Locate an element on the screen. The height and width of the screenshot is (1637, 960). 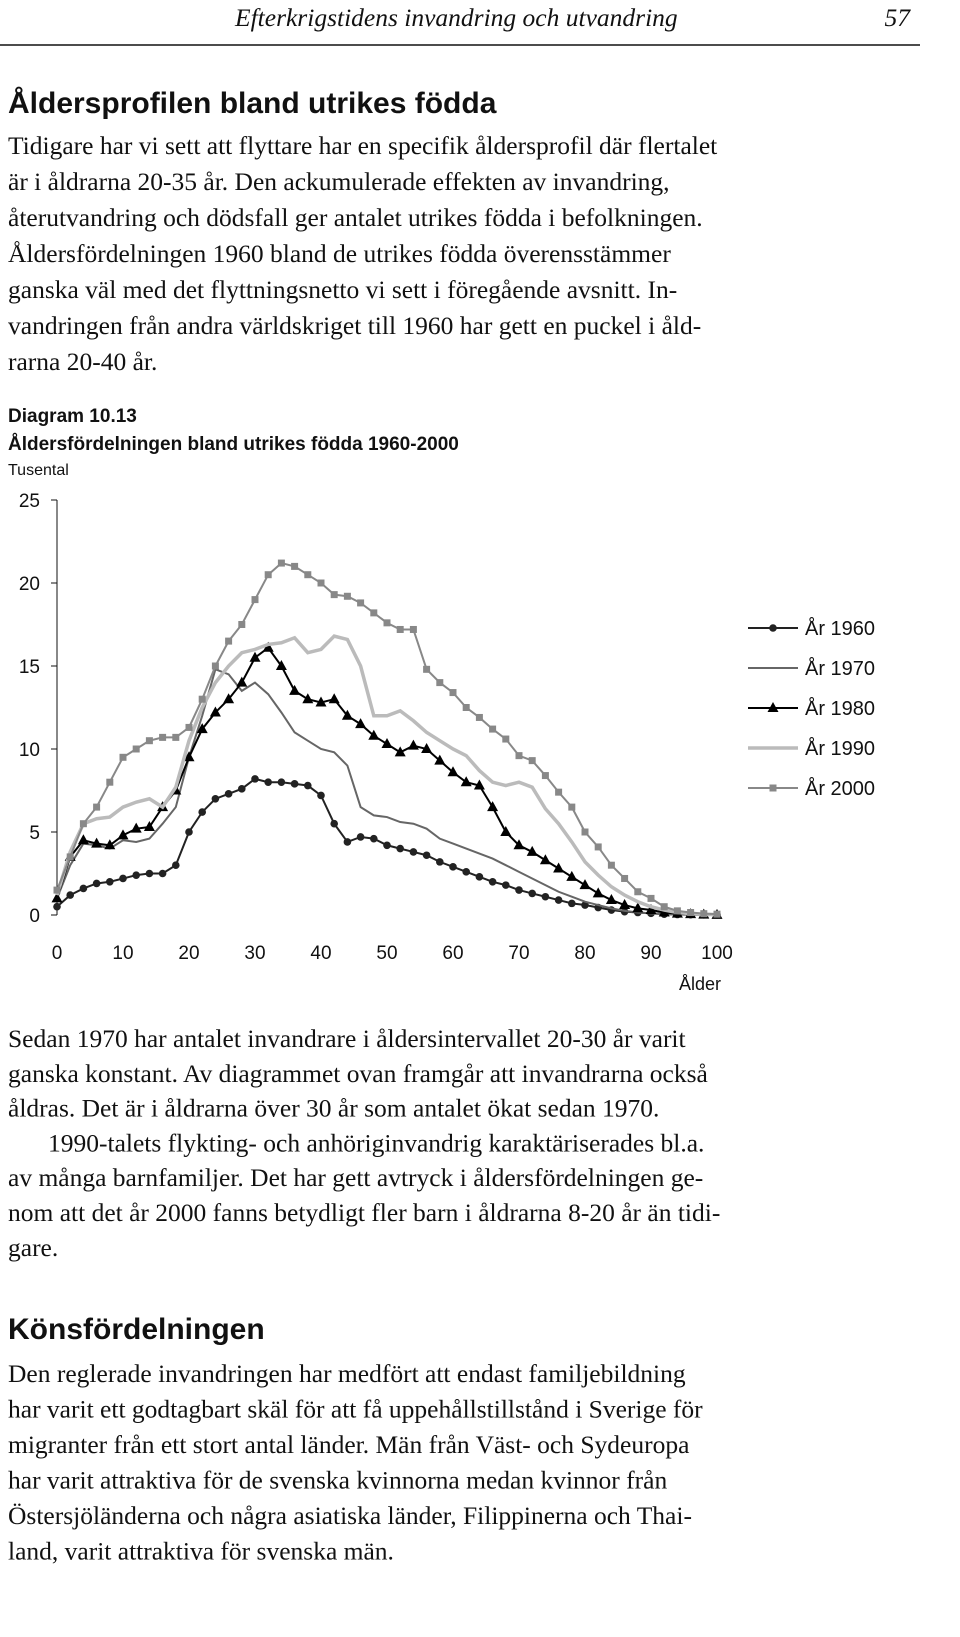
x-tick-label: 90 is located at coordinates (650, 953).